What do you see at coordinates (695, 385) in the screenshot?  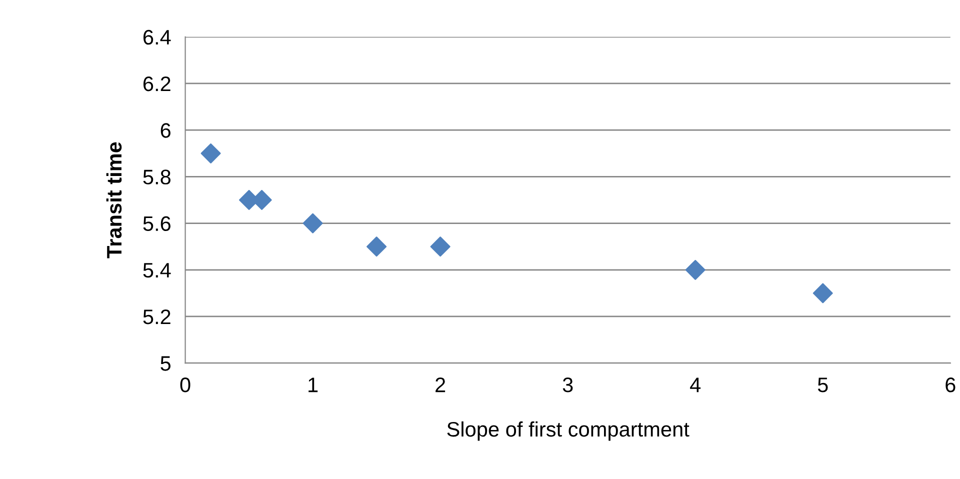 I see `x-tick-label: 4` at bounding box center [695, 385].